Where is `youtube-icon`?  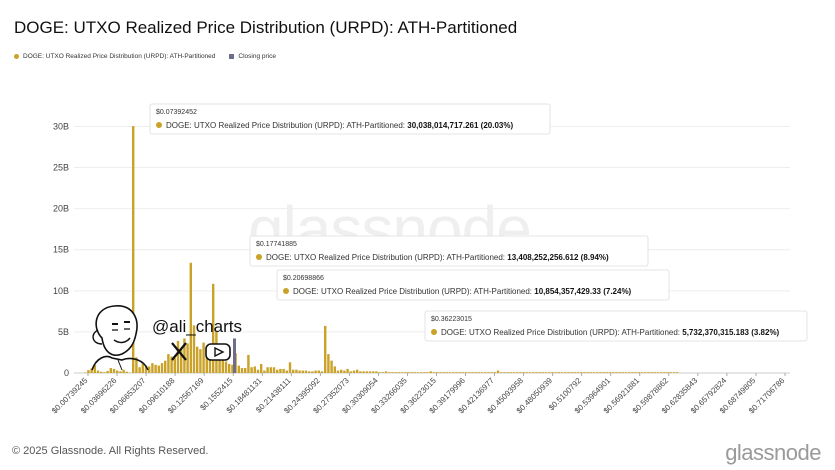
youtube-icon is located at coordinates (218, 352).